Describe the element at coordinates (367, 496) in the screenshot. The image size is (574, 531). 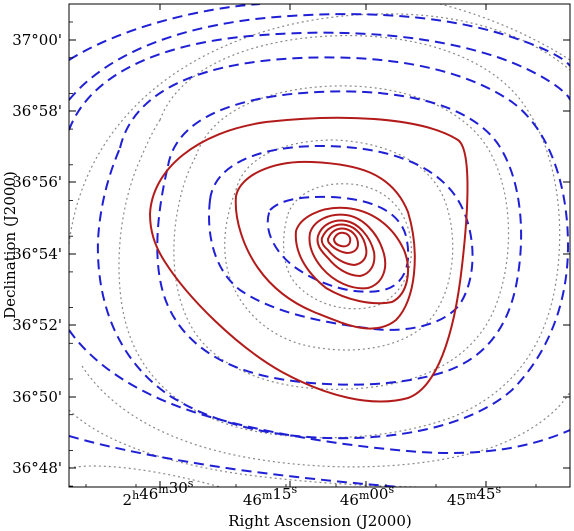
I see `x-tick-label: 46m00s` at that location.